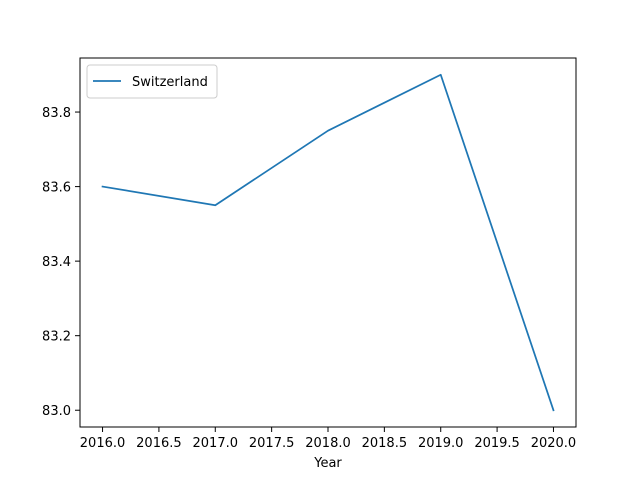  I want to click on y-tick-label: 83.2, so click(56, 337).